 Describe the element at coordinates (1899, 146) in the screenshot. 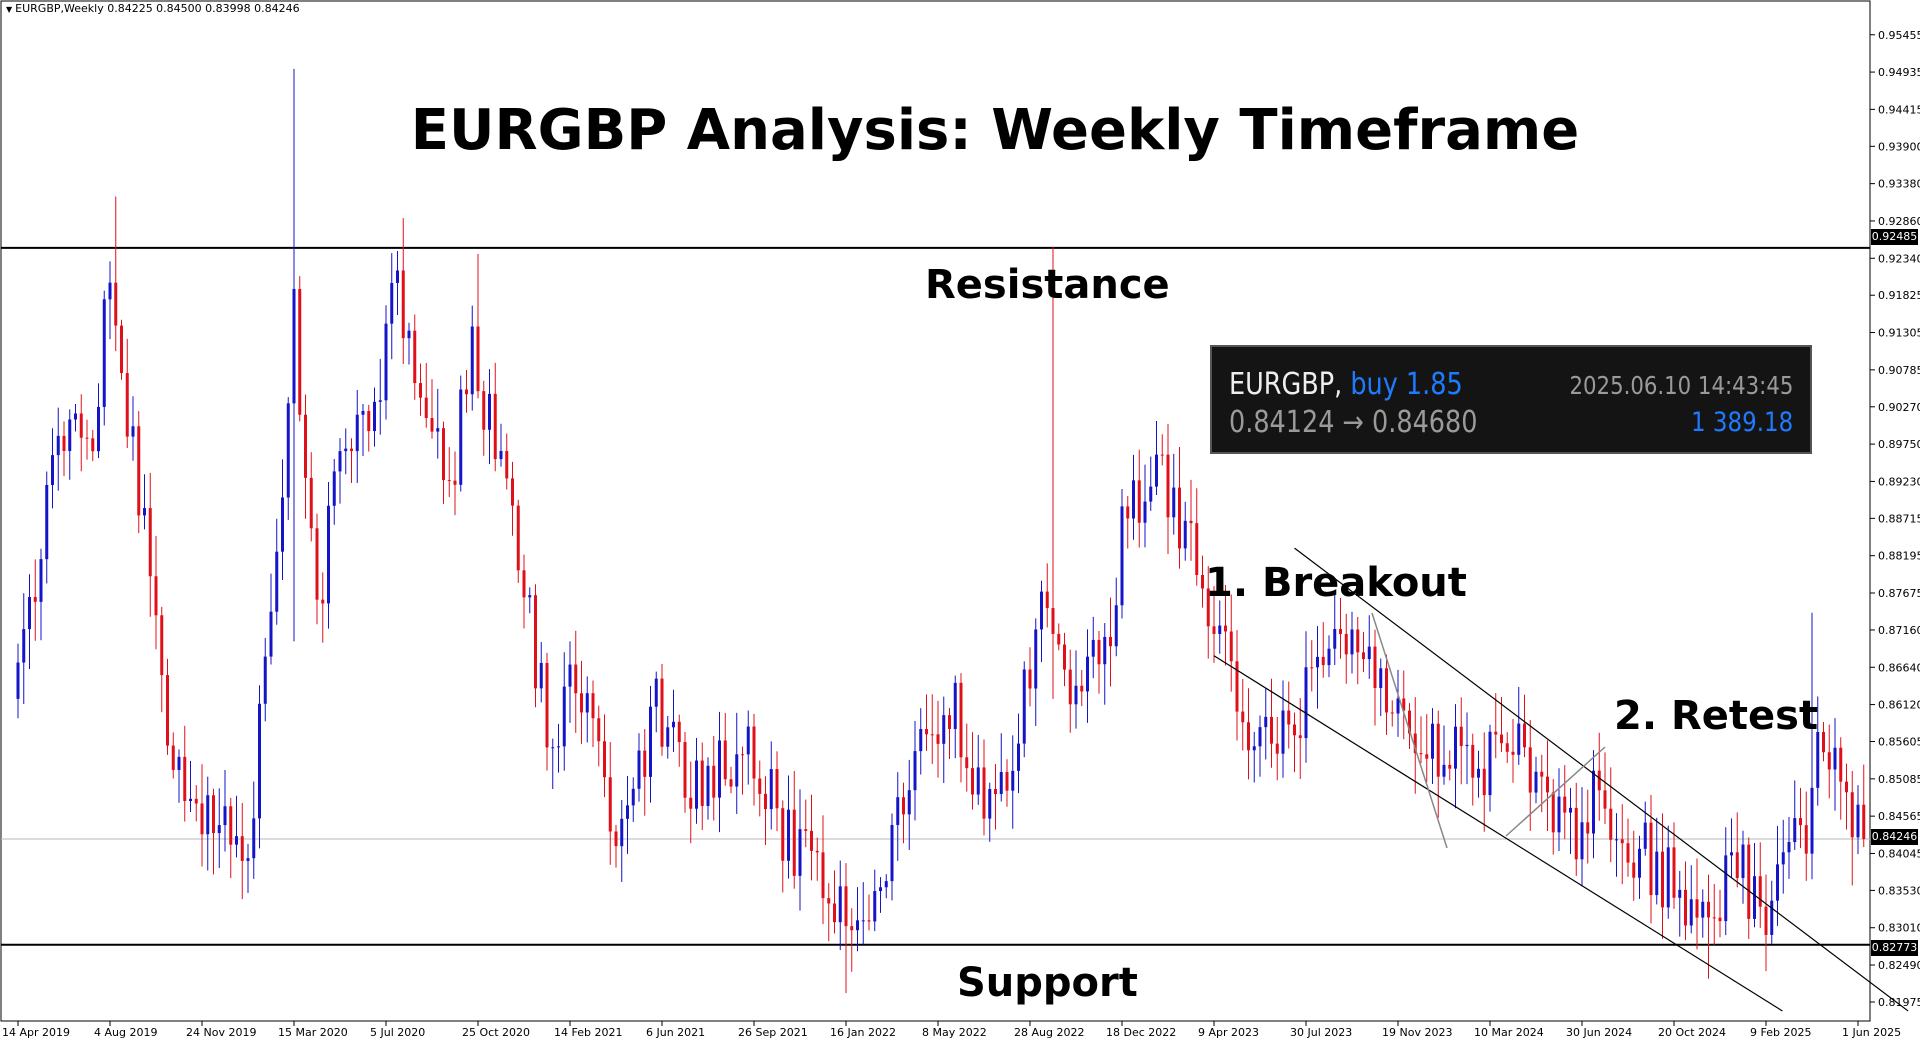

I see `y-tick-label: 0.93900` at that location.